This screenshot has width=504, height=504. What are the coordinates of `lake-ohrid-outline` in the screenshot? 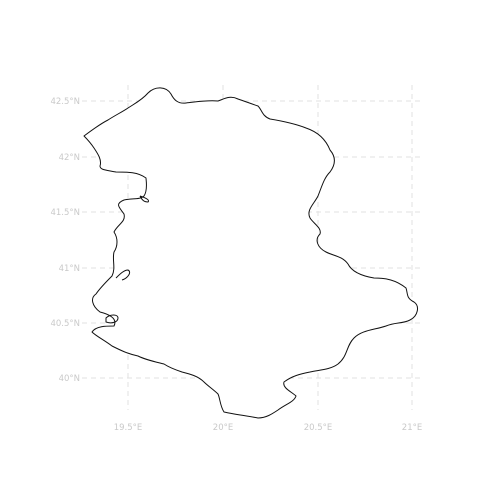 It's located at (112, 319).